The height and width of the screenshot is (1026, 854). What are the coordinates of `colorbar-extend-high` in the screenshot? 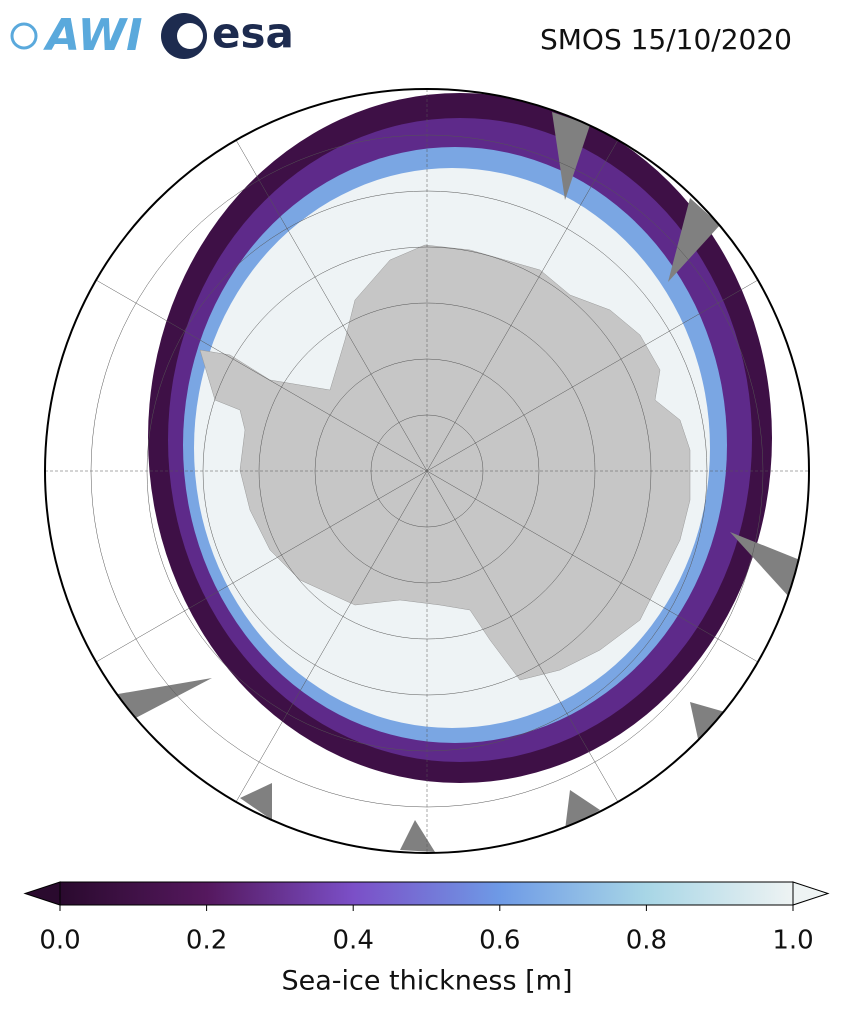 It's located at (811, 893).